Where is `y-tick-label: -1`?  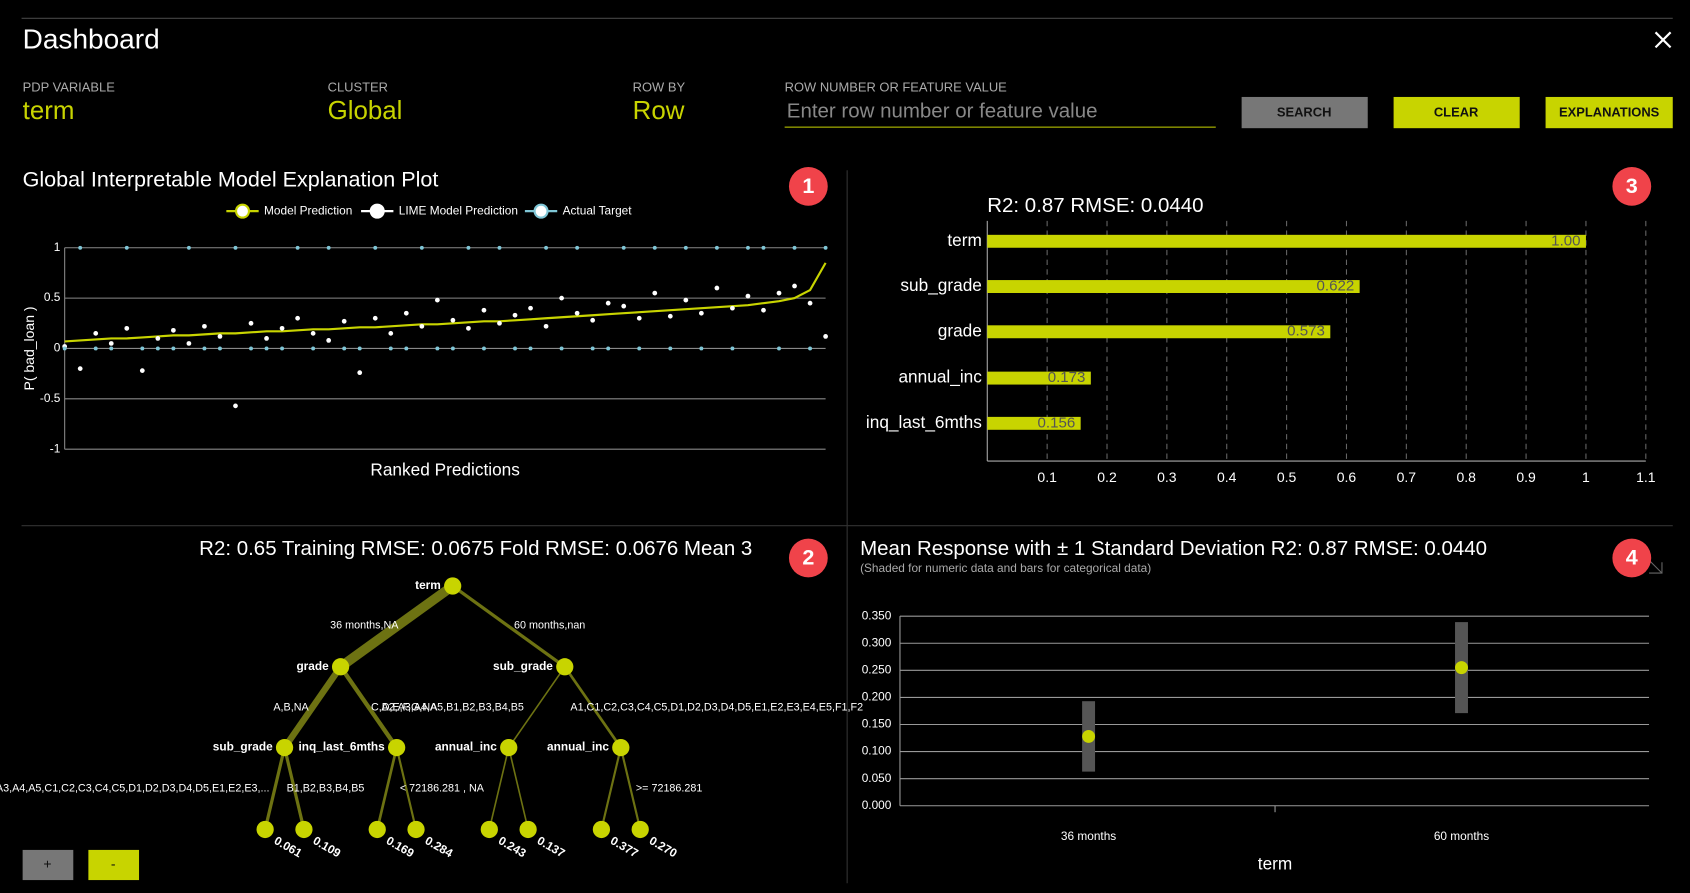
y-tick-label: -1 is located at coordinates (55, 448).